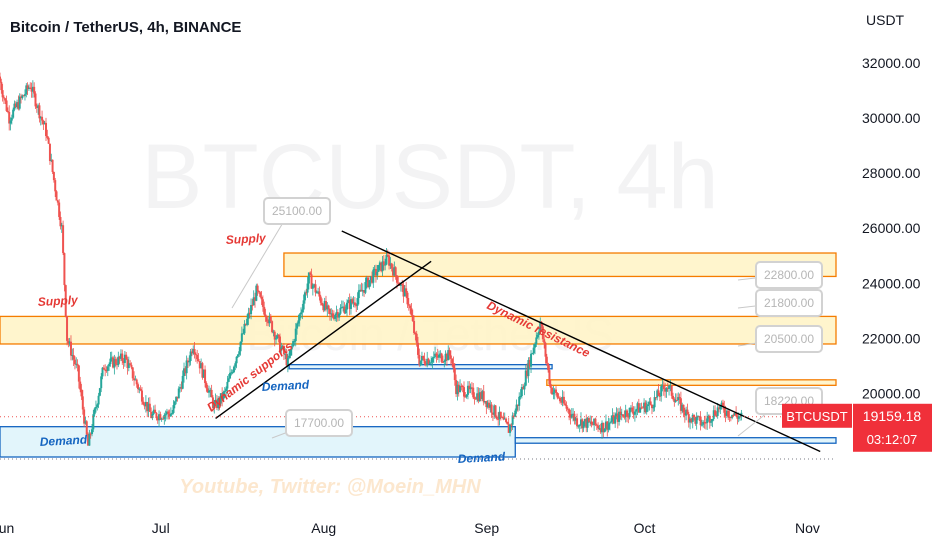 This screenshot has height=550, width=932. I want to click on price-unit-label: USDT, so click(885, 20).